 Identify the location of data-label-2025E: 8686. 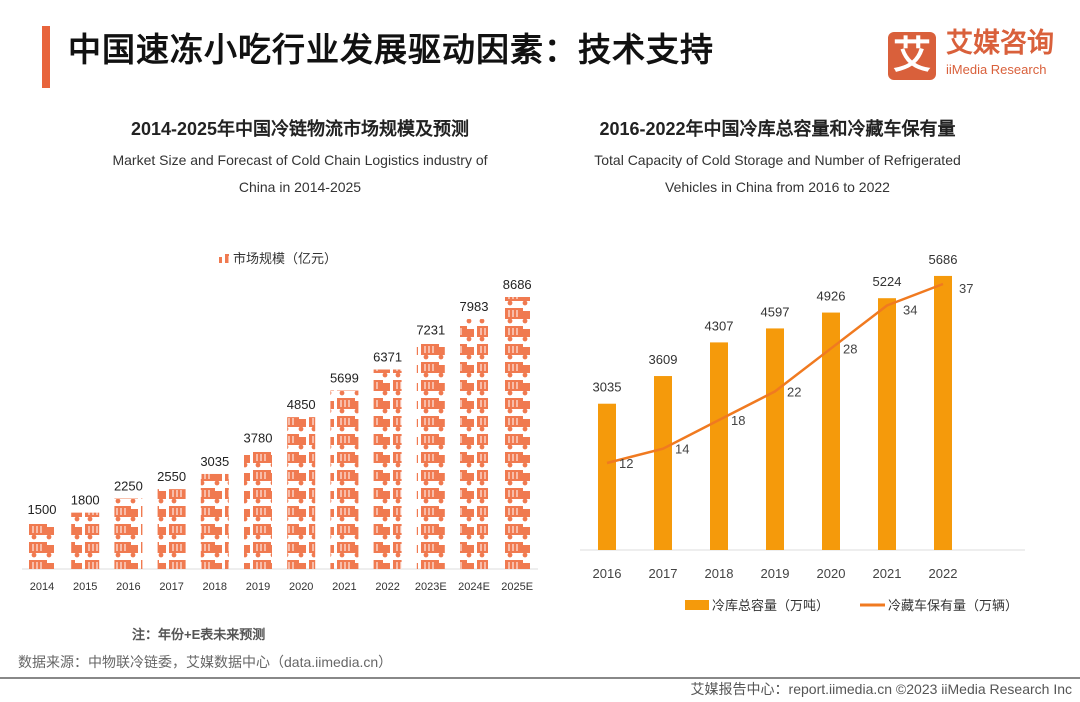
(517, 284).